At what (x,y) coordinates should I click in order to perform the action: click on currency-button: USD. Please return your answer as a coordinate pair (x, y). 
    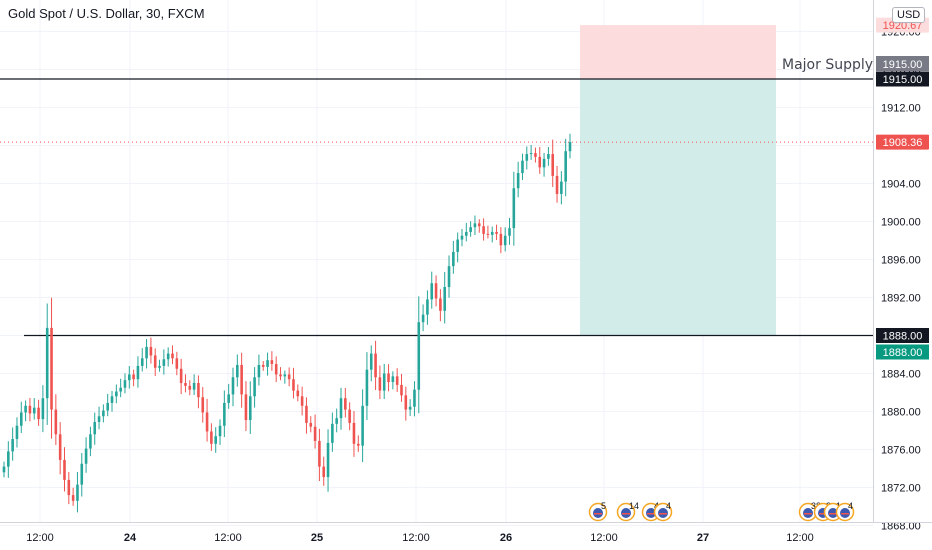
    Looking at the image, I should click on (909, 15).